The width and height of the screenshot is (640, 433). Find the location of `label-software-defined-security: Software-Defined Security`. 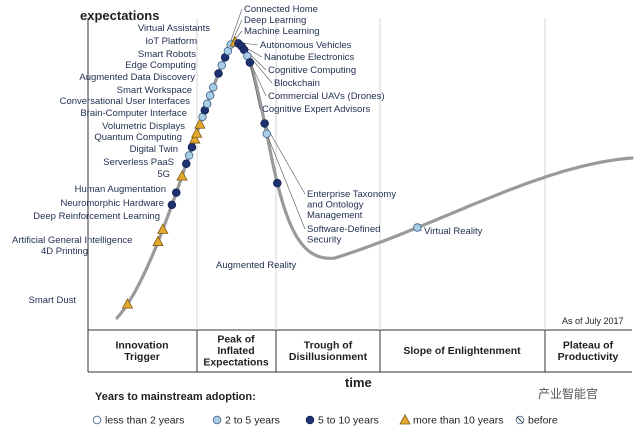

label-software-defined-security: Software-Defined Security is located at coordinates (343, 235).